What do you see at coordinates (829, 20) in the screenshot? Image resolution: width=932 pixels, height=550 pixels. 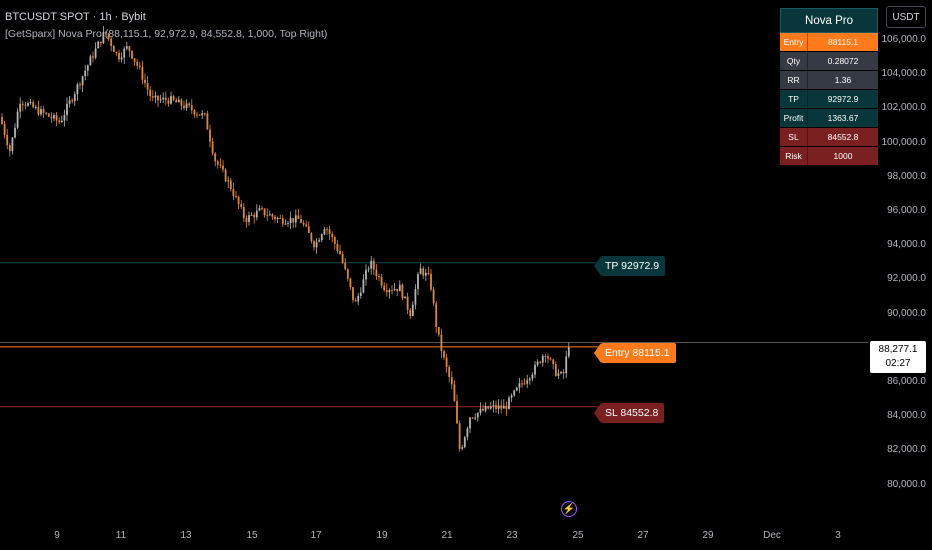 I see `table-title: Nova Pro` at bounding box center [829, 20].